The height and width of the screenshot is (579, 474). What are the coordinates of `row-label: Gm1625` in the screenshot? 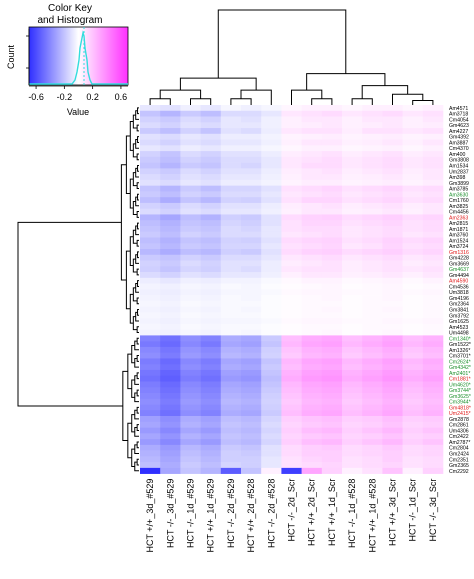 It's located at (459, 322).